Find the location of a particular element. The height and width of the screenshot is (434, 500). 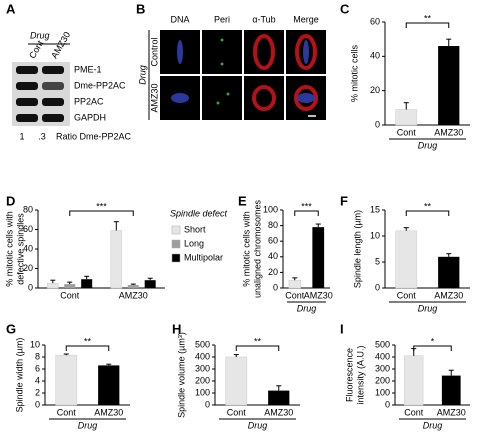

legend-label: Multipolar is located at coordinates (203, 257).